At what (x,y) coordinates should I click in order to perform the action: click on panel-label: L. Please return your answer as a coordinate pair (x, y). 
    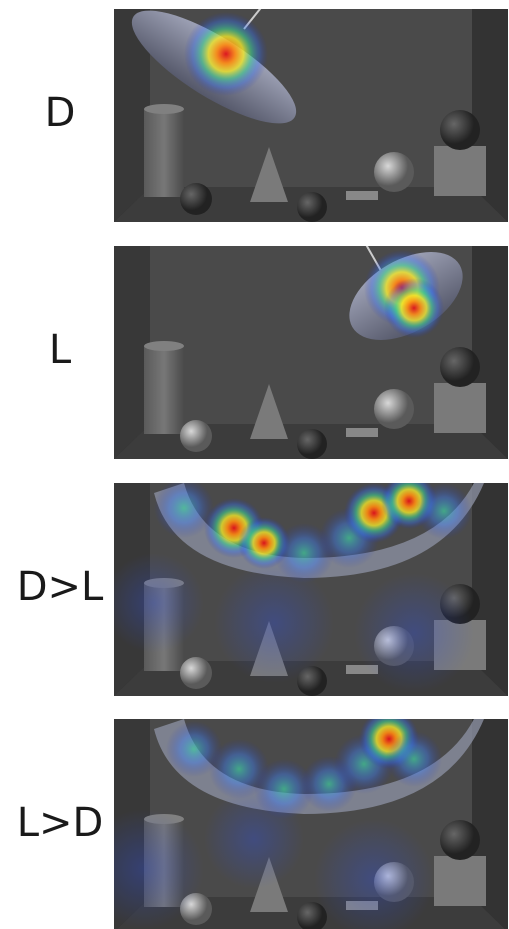
    Looking at the image, I should click on (60, 350).